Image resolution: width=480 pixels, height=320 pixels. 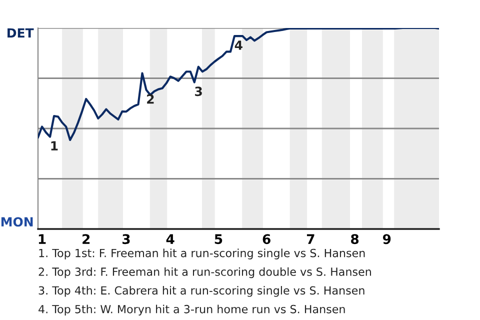 What do you see at coordinates (266, 239) in the screenshot?
I see `x-tick-label: 6` at bounding box center [266, 239].